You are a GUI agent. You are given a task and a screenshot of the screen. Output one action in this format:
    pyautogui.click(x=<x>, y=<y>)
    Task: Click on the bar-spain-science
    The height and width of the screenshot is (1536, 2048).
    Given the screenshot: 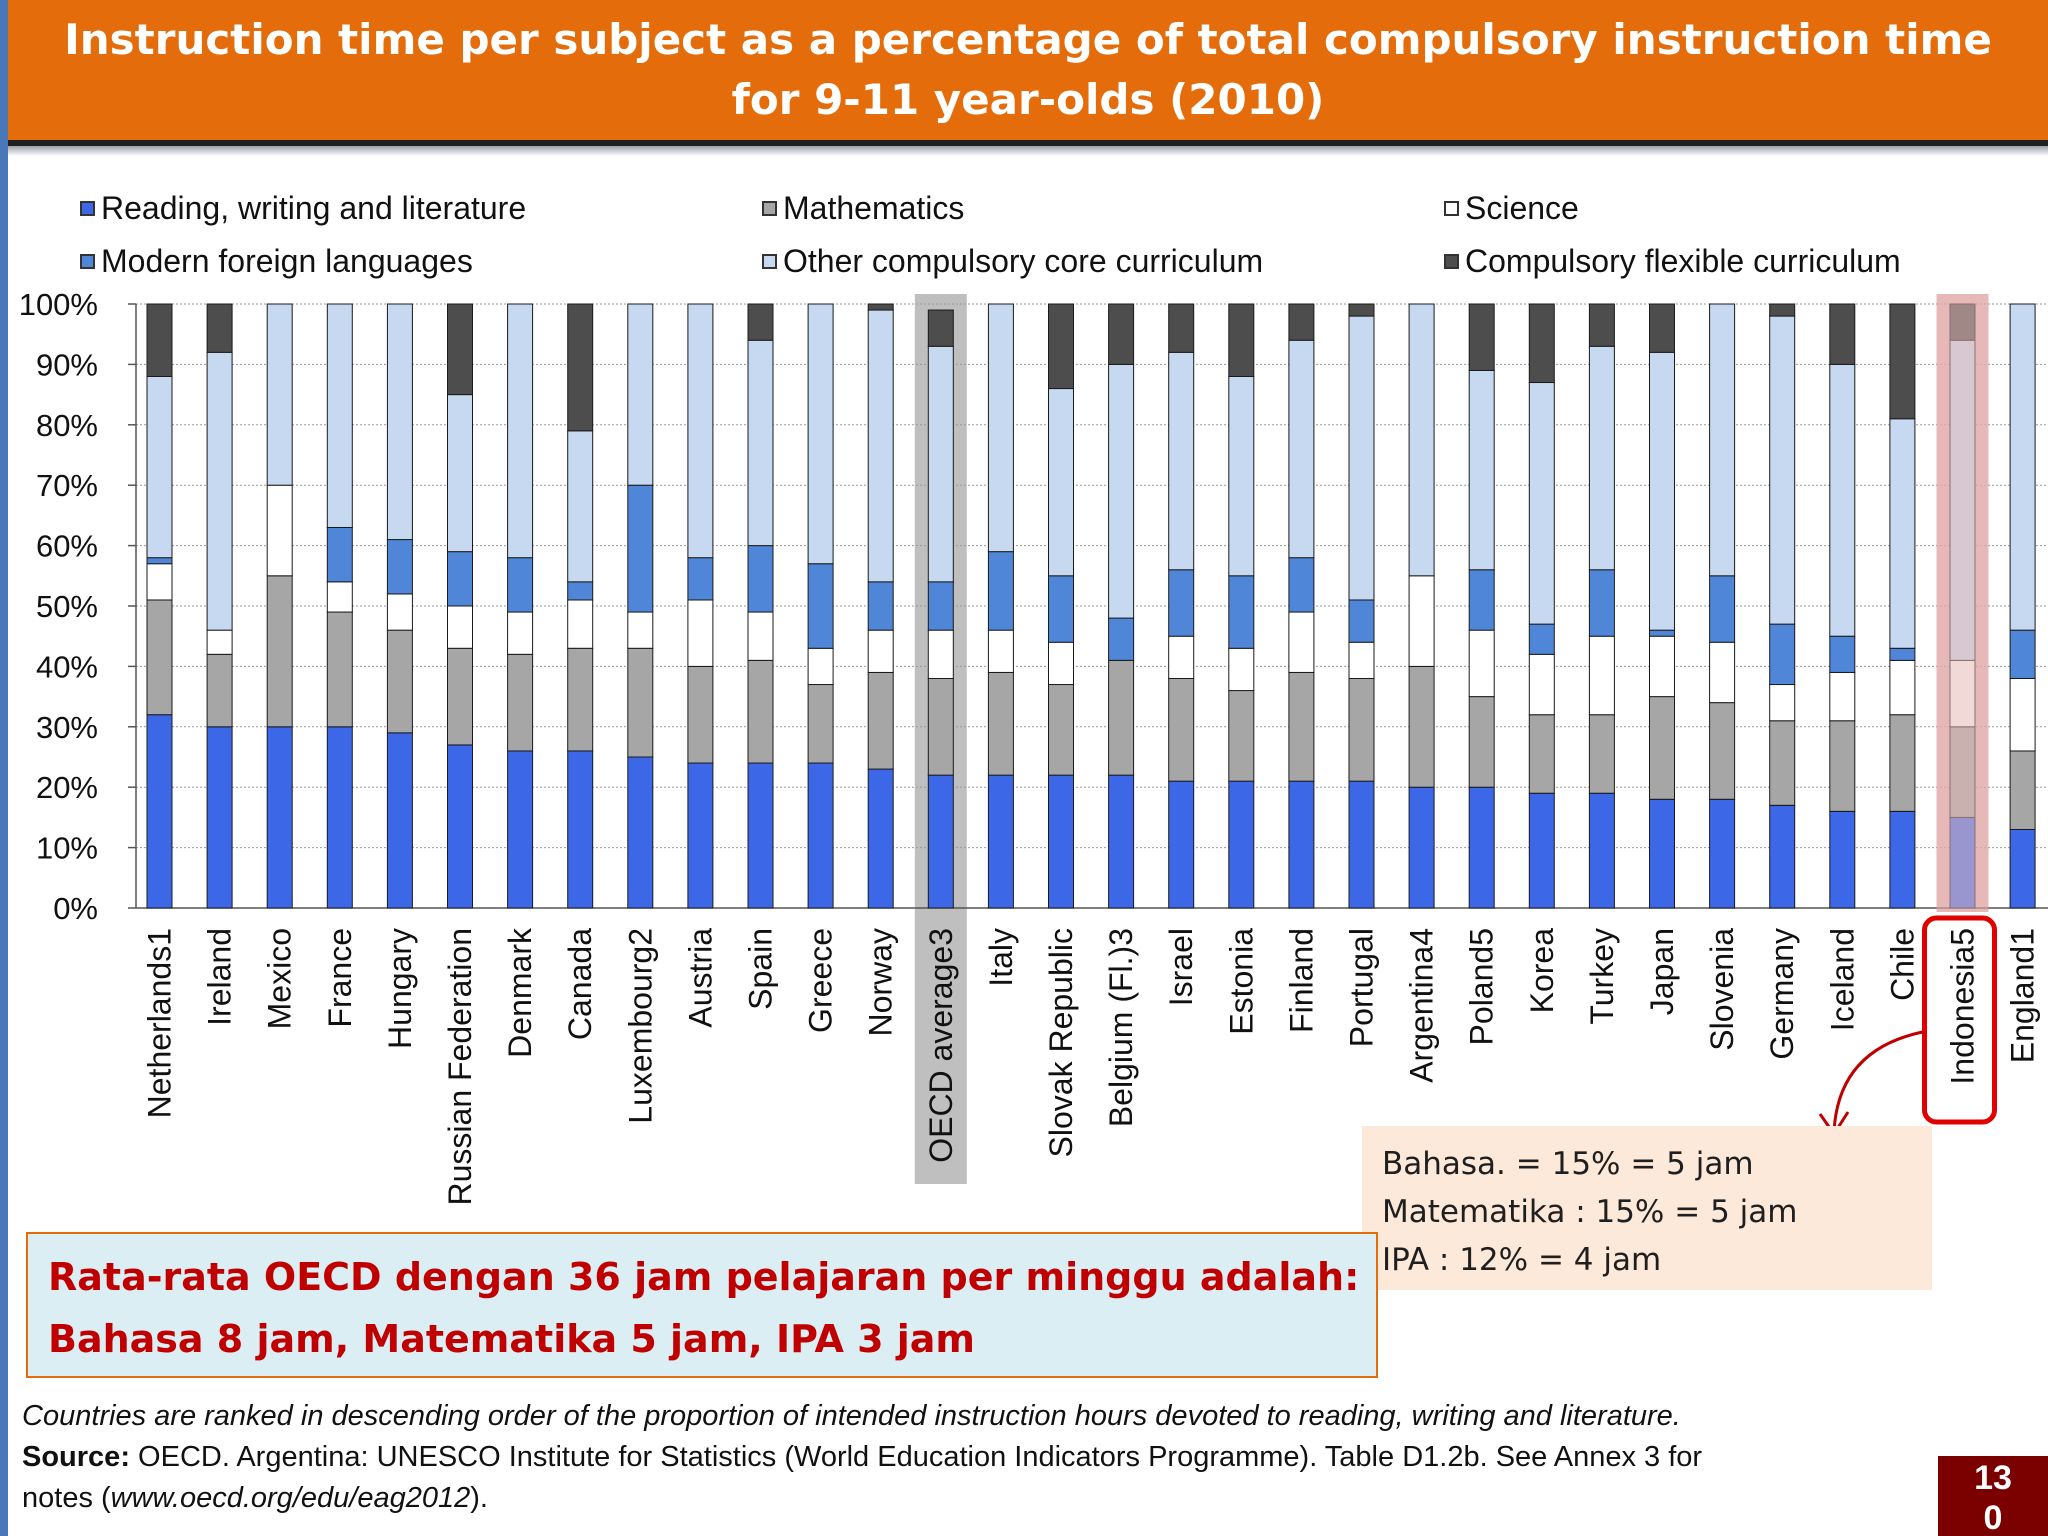 What is the action you would take?
    pyautogui.click(x=760, y=636)
    